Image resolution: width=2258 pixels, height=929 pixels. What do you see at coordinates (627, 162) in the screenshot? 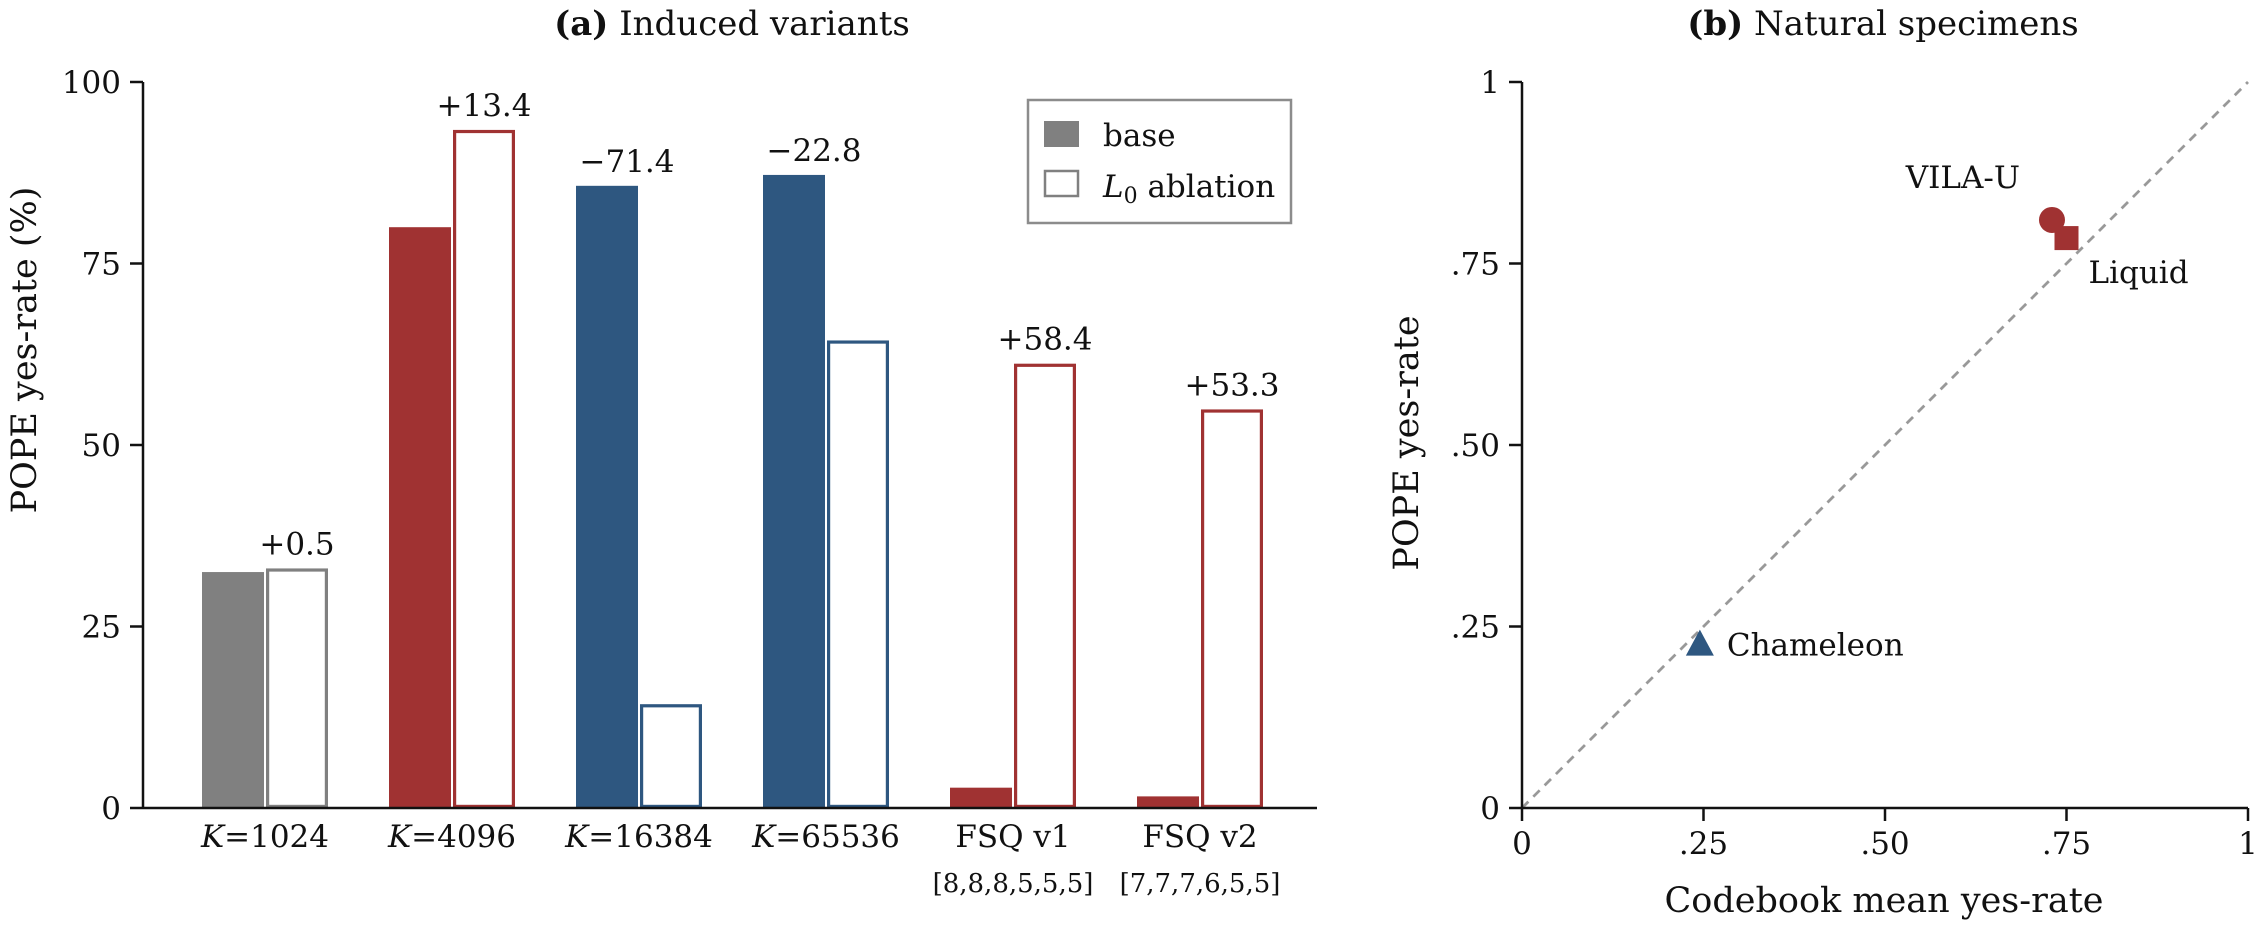
I see `delta-label: −71.4` at bounding box center [627, 162].